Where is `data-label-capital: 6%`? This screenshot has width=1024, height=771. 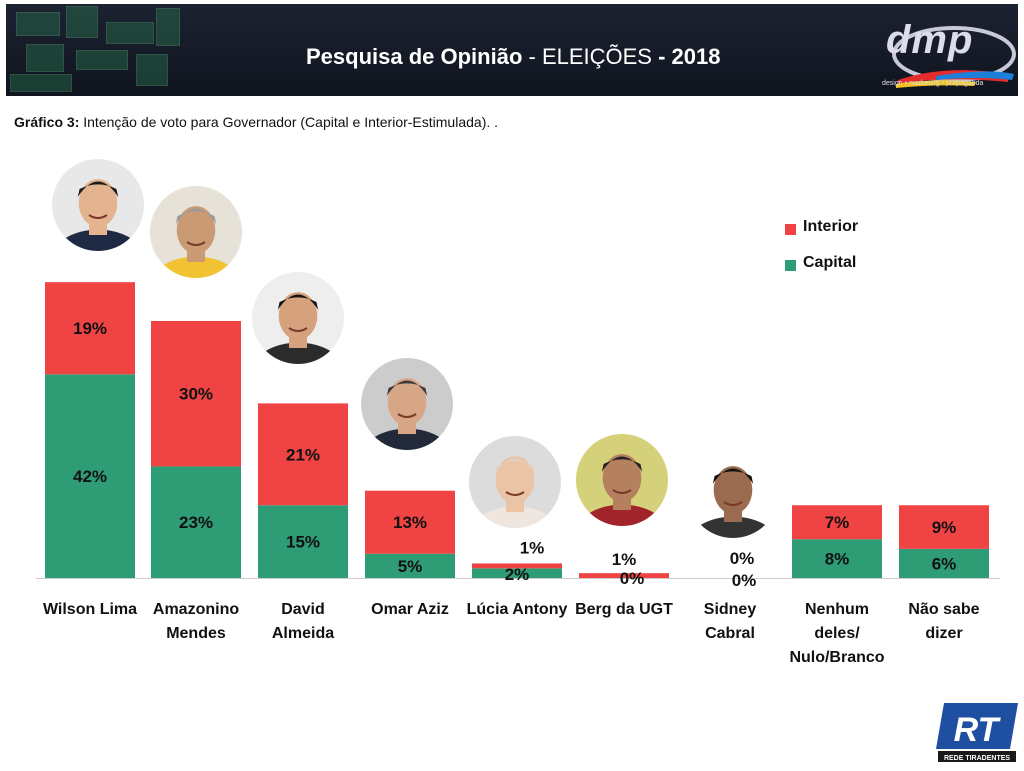
data-label-capital: 6% is located at coordinates (944, 563).